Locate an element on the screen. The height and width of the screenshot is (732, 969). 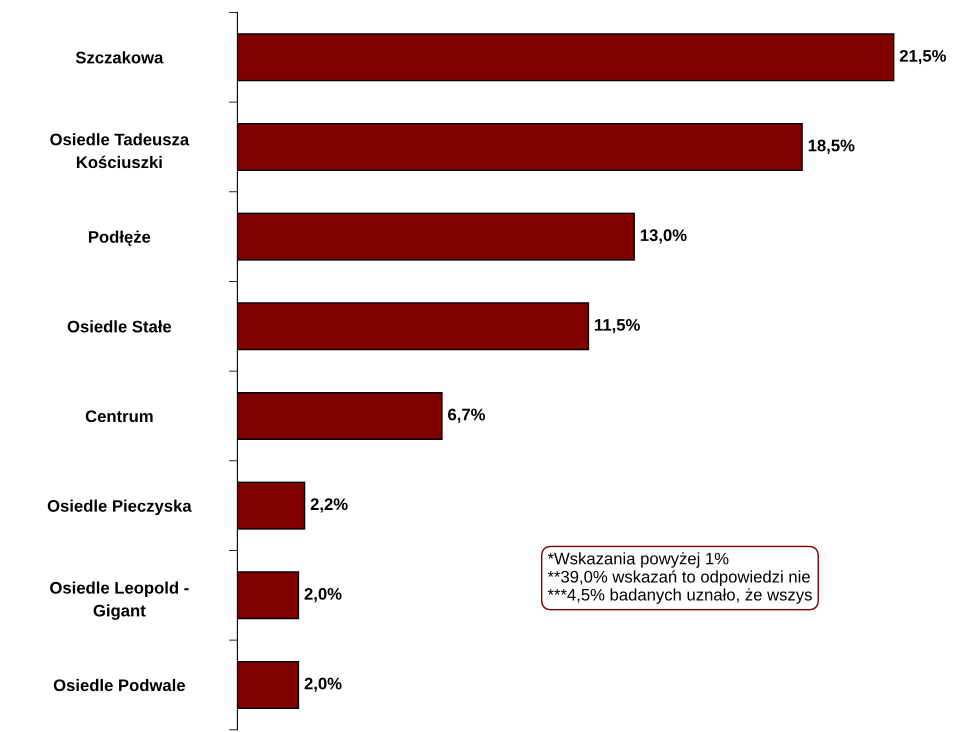
data-label: 11,5% is located at coordinates (617, 326).